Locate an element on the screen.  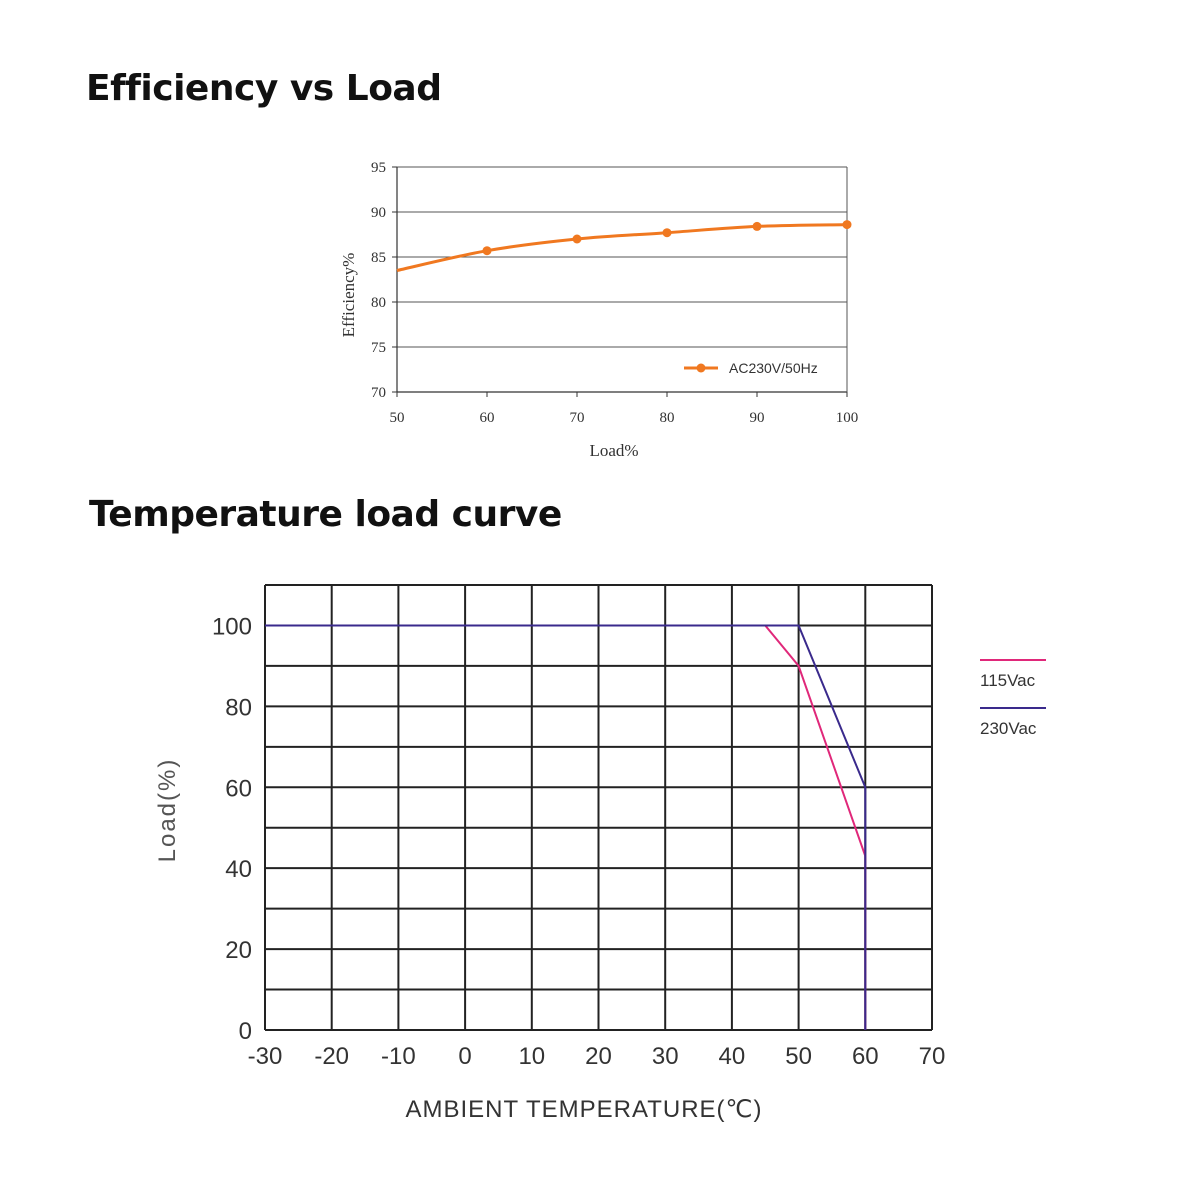
temperature-legend-label: 115Vac is located at coordinates (1008, 680).